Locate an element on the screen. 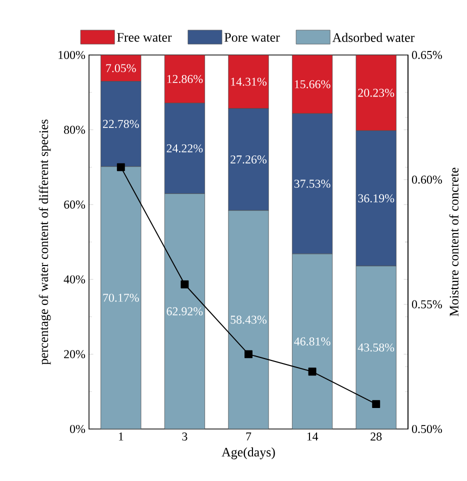 Image resolution: width=467 pixels, height=481 pixels. data-label: 27.26% is located at coordinates (248, 159).